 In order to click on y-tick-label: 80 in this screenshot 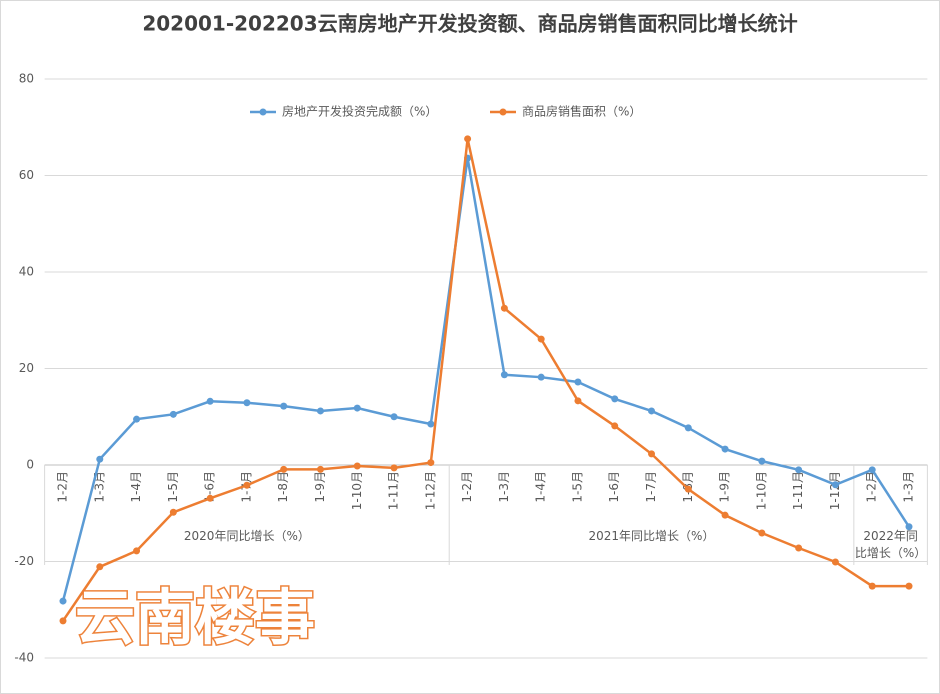, I will do `click(26, 79)`.